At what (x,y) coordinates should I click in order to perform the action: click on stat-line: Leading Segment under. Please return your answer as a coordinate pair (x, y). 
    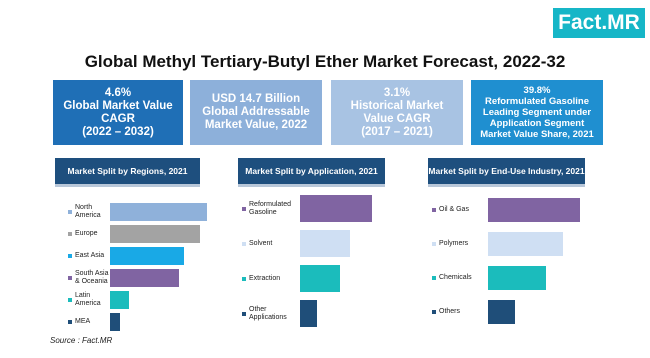
    Looking at the image, I should click on (537, 112).